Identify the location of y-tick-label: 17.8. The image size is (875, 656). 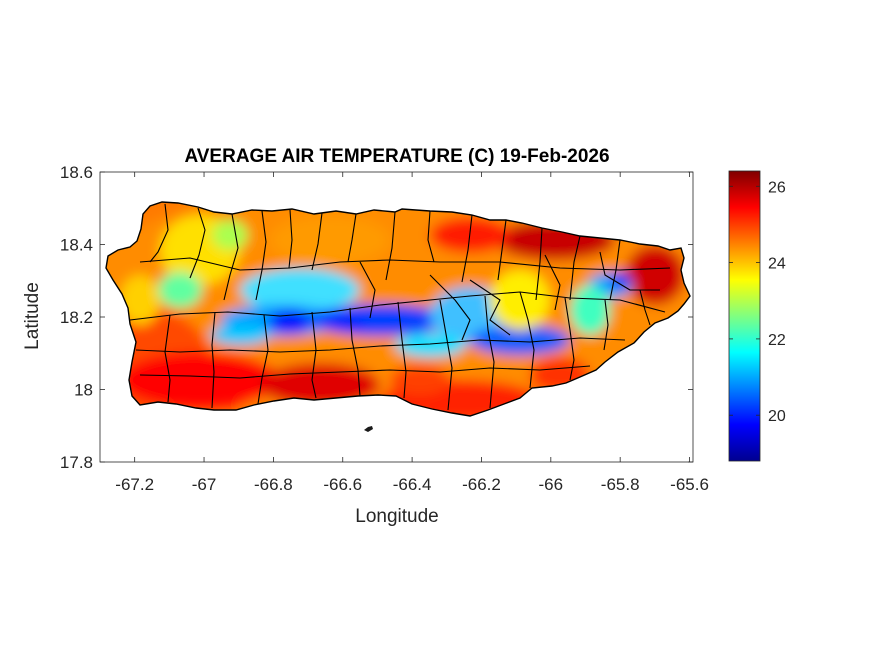
(76, 462).